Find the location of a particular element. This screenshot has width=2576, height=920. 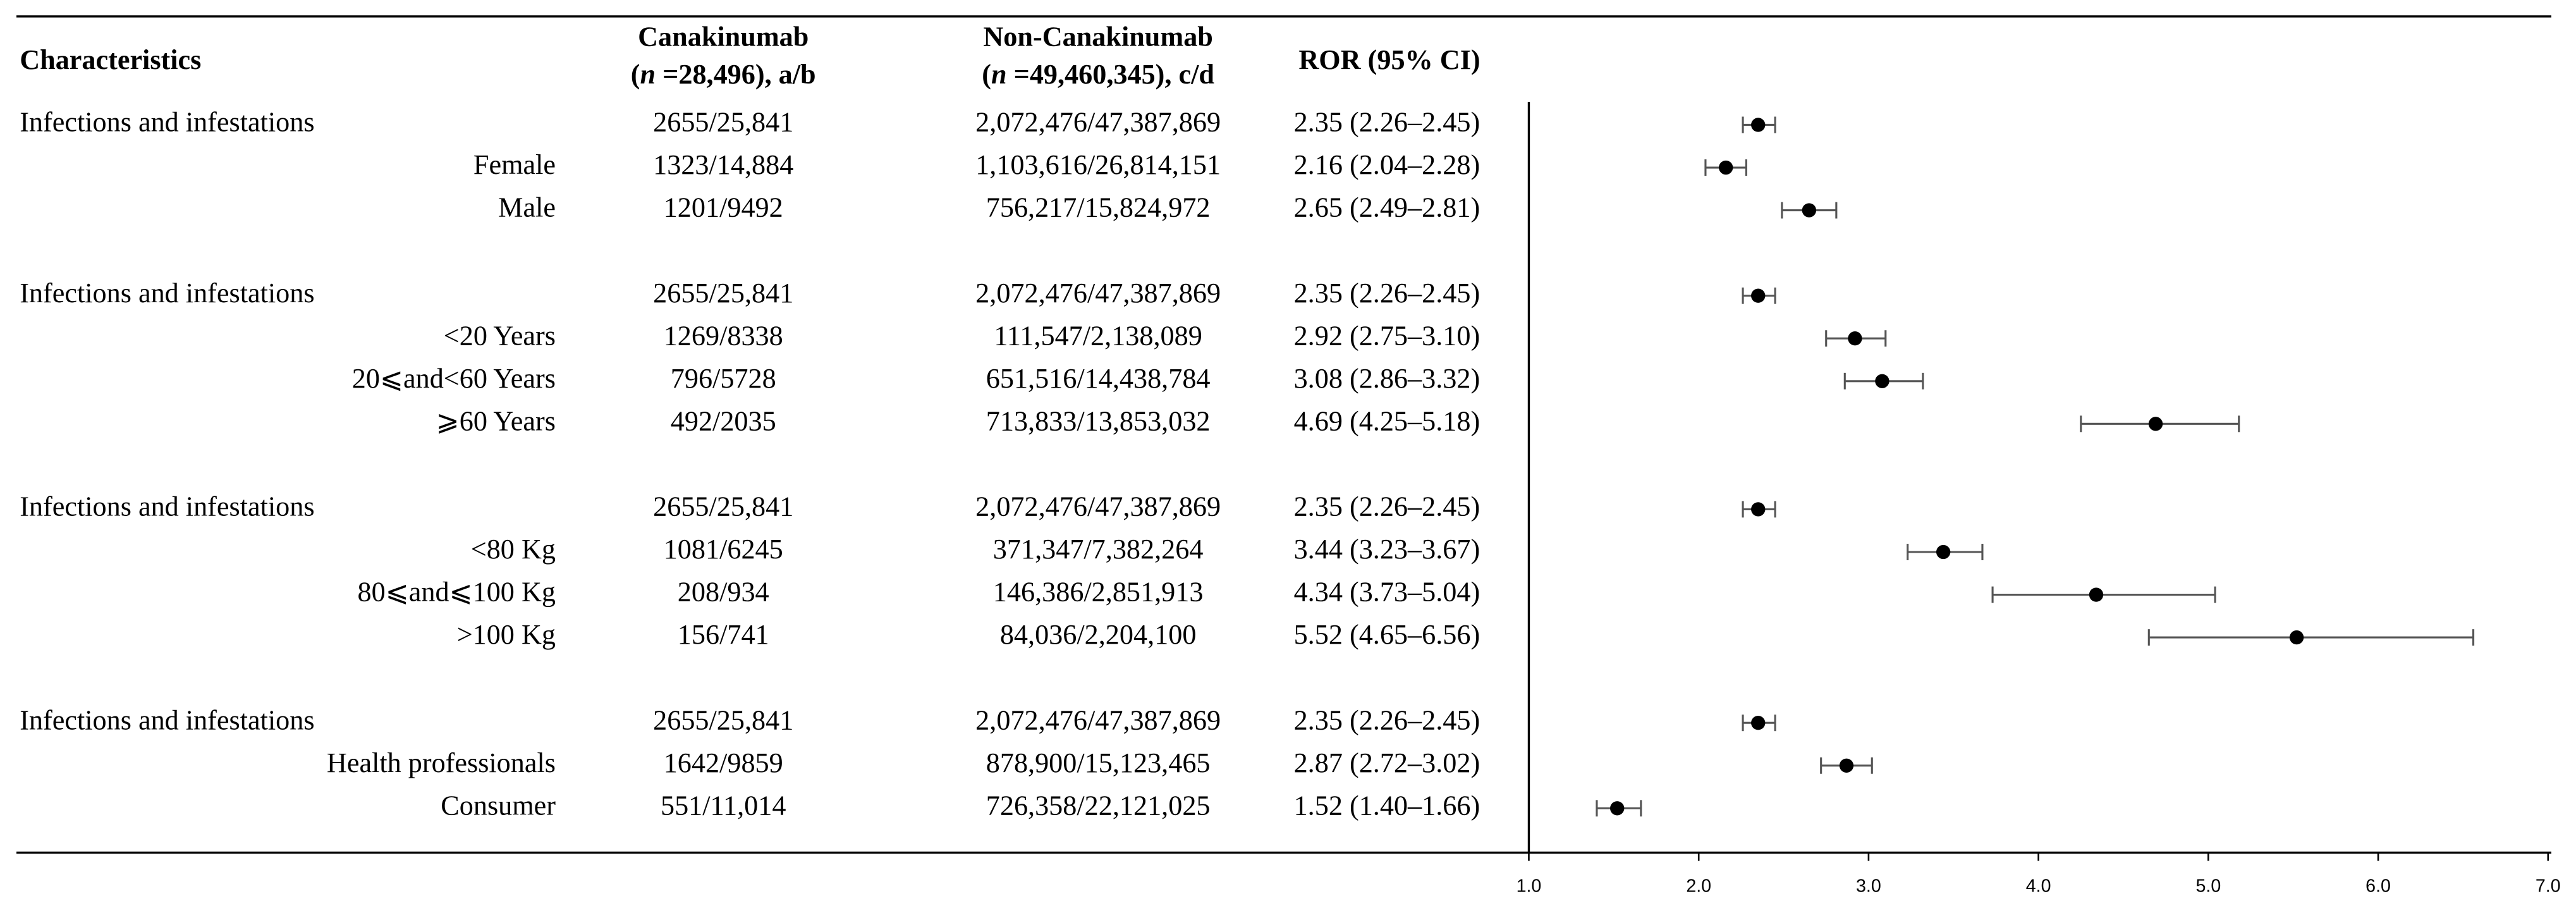

row-label: <20 Years is located at coordinates (500, 335).